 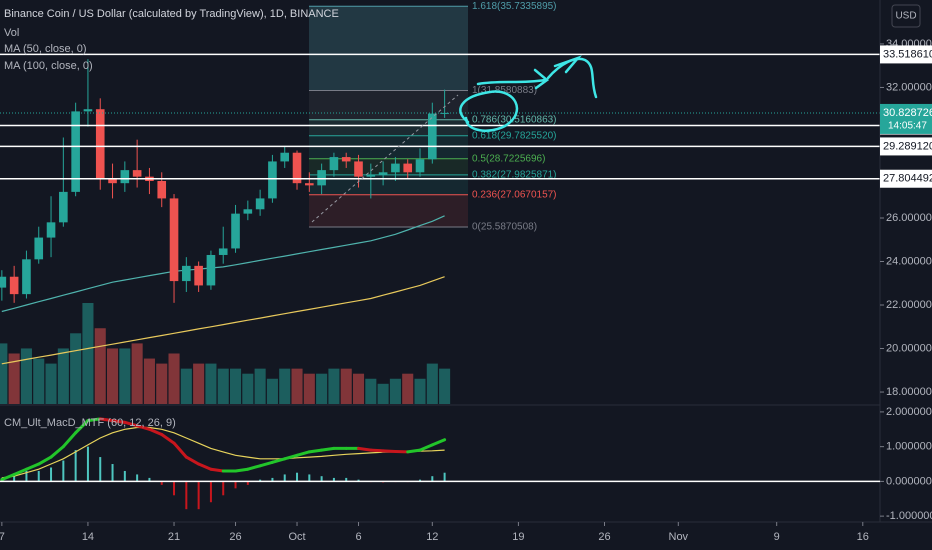 What do you see at coordinates (11, 33) in the screenshot?
I see `volume-legend: Vol` at bounding box center [11, 33].